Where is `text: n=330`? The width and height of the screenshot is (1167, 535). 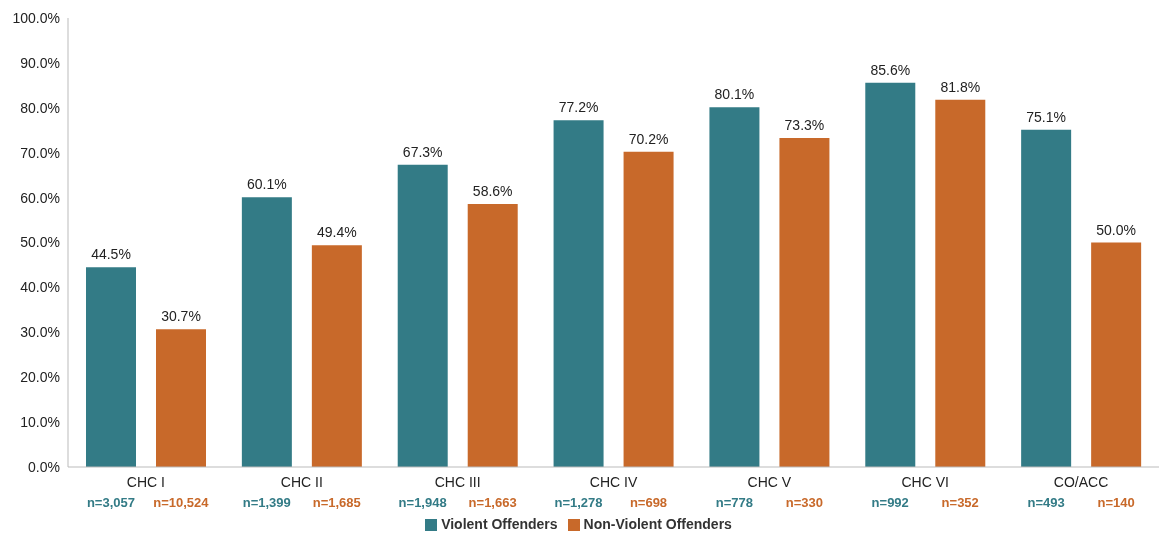
text: n=330 is located at coordinates (804, 502).